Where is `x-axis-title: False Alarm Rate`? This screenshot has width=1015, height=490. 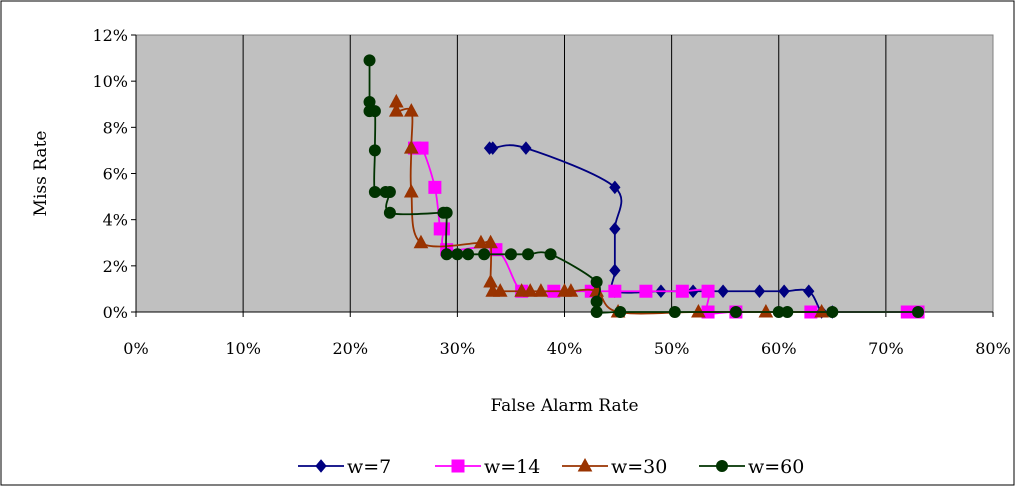
x-axis-title: False Alarm Rate is located at coordinates (564, 406).